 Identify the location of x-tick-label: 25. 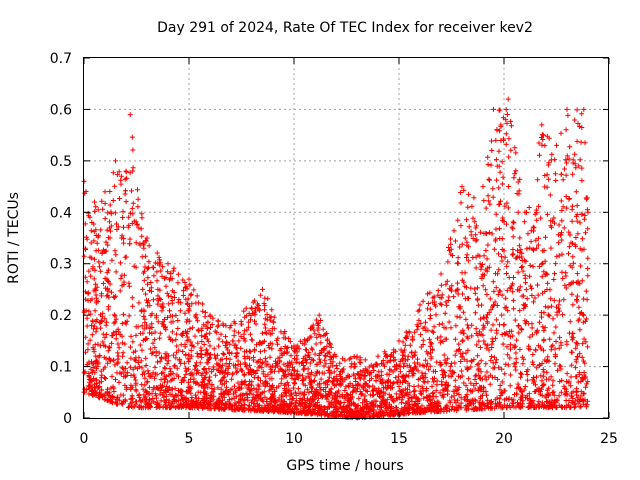
(609, 439).